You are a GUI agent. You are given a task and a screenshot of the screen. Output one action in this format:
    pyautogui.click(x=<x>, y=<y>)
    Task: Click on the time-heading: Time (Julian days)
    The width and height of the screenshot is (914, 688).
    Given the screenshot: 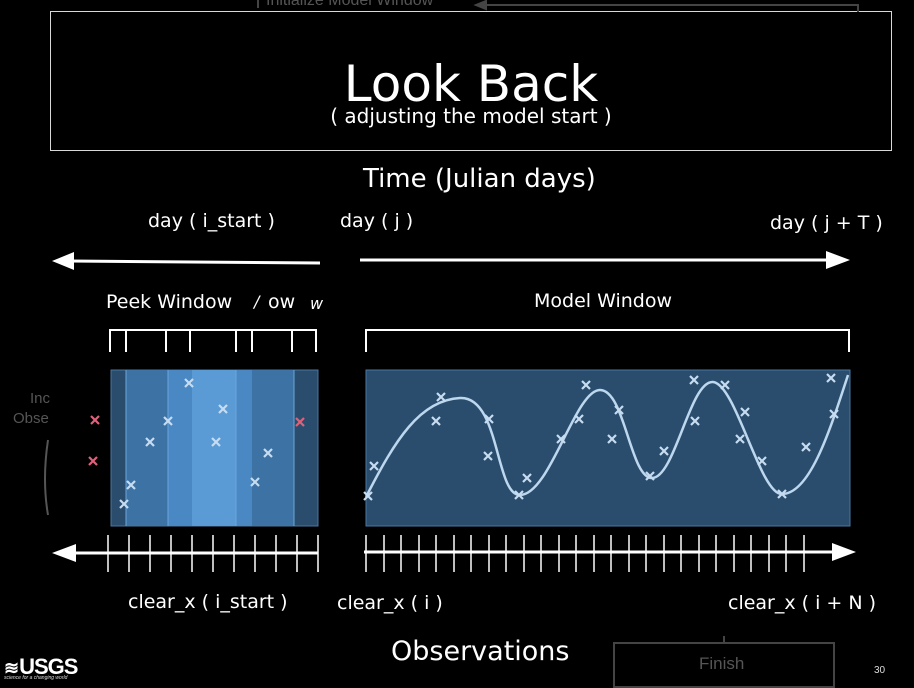 What is the action you would take?
    pyautogui.click(x=479, y=179)
    